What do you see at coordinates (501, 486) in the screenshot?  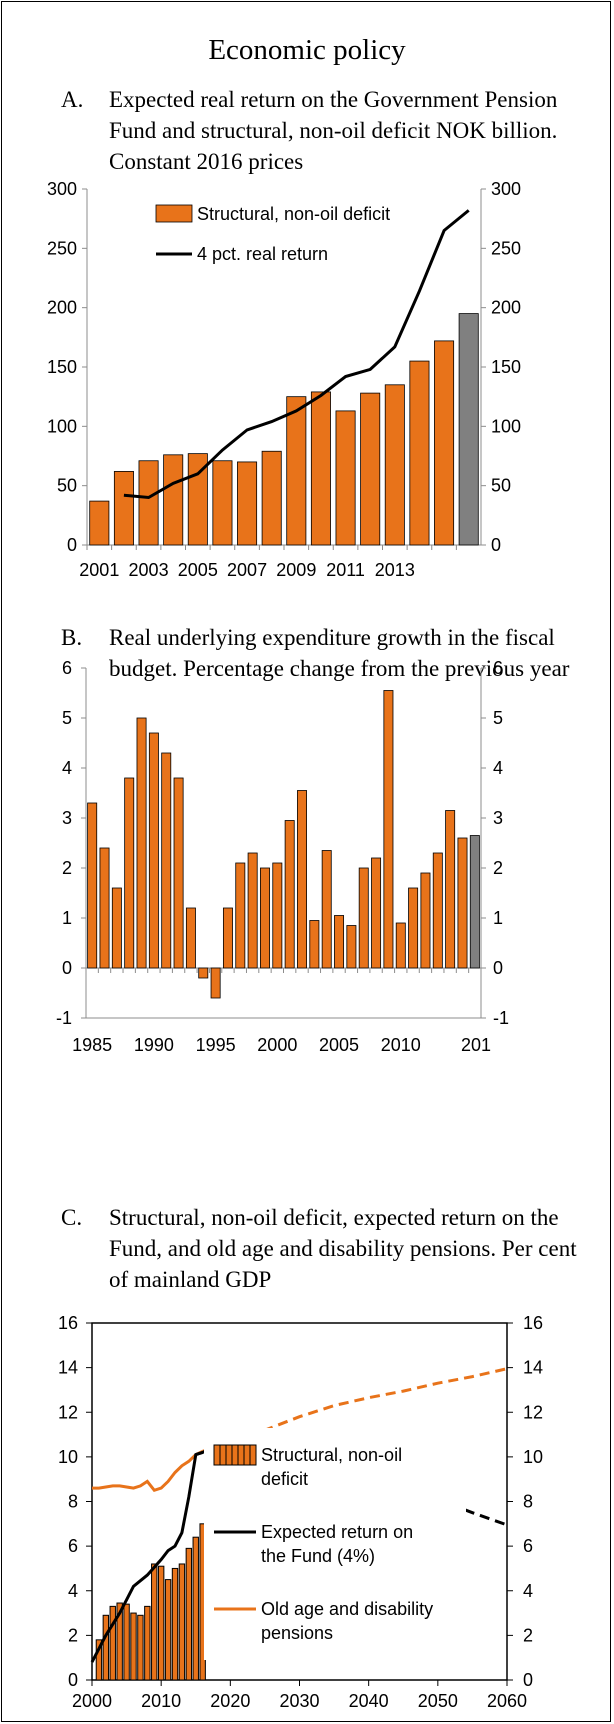 I see `y-tick-label-right: 50` at bounding box center [501, 486].